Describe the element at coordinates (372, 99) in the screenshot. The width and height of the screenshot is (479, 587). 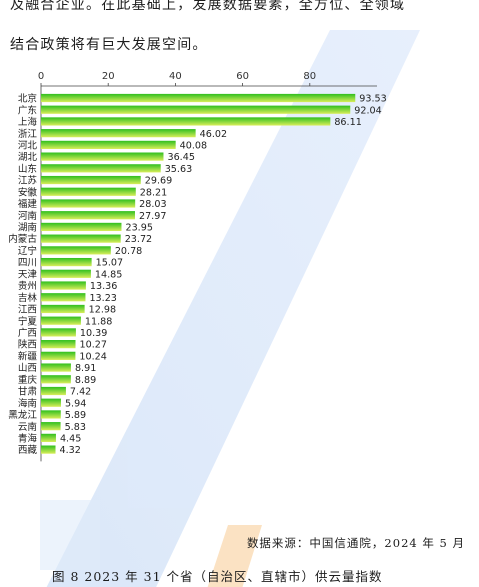
I see `value-label: 93.53` at that location.